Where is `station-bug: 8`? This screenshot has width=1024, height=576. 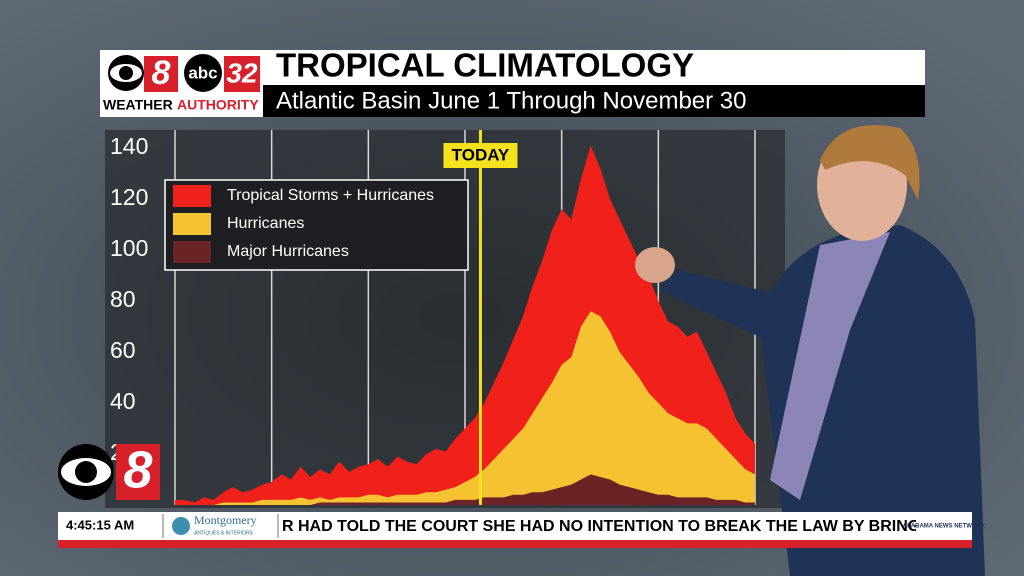 station-bug: 8 is located at coordinates (109, 471).